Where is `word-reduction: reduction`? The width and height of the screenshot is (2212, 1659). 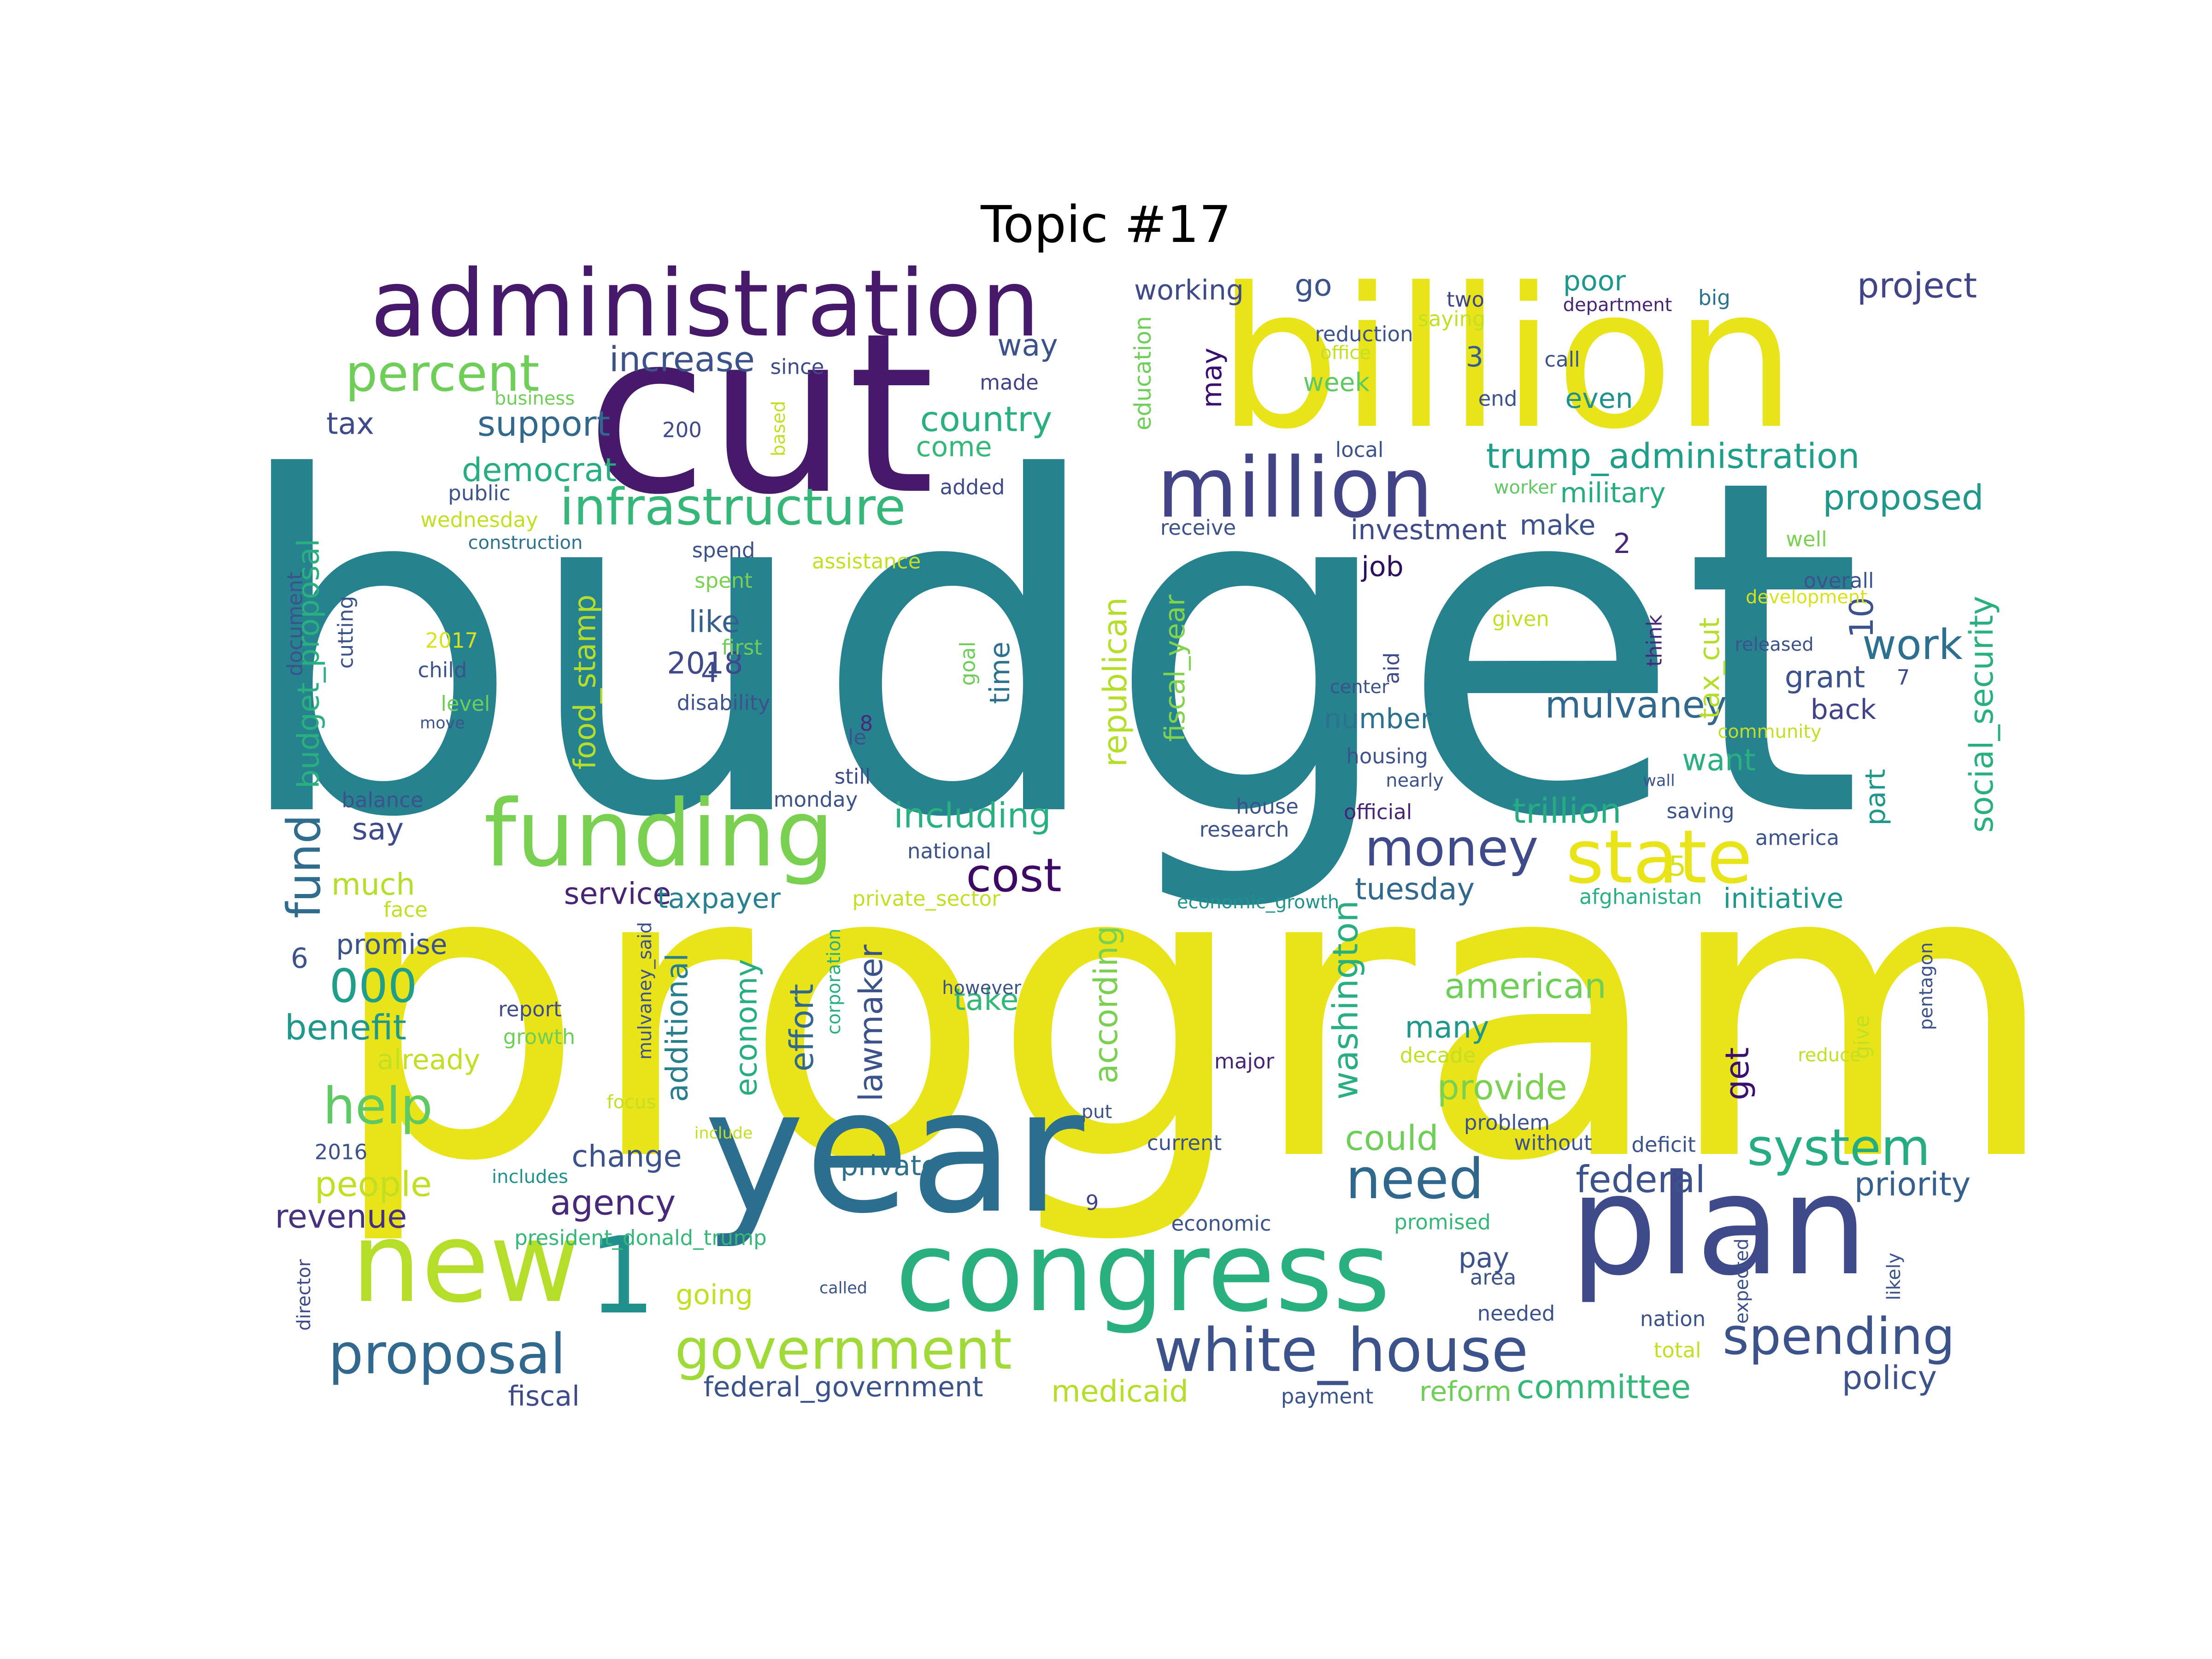
word-reduction: reduction is located at coordinates (1364, 334).